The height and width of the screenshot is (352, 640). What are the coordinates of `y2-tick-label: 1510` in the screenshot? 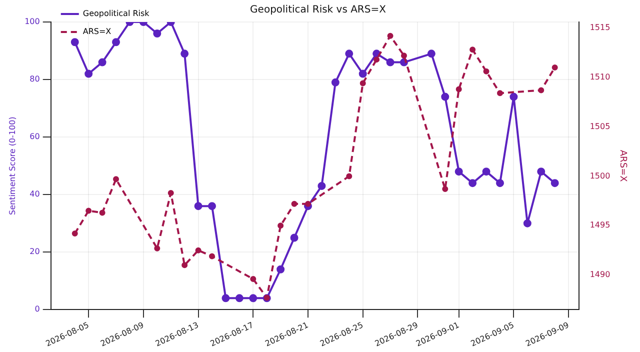 It's located at (600, 77).